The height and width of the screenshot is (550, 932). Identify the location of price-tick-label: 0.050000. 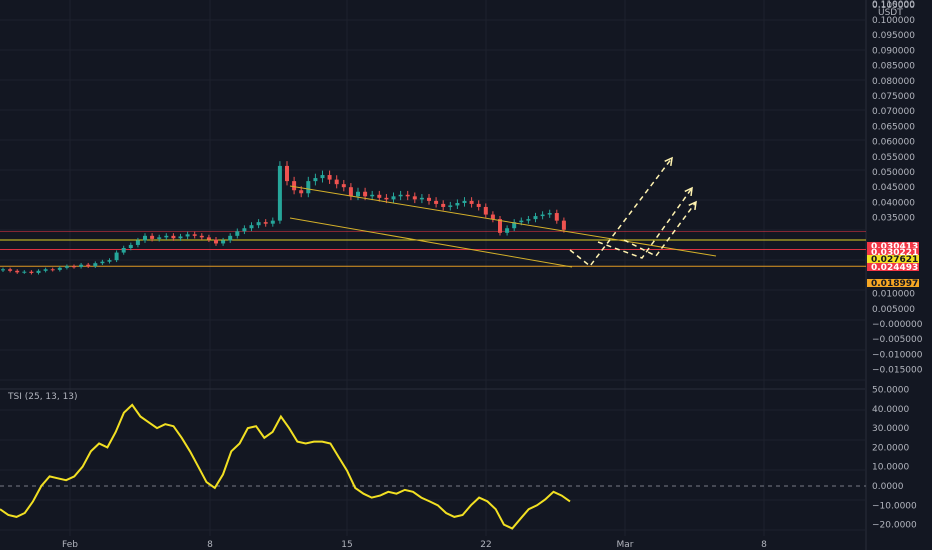
(893, 173).